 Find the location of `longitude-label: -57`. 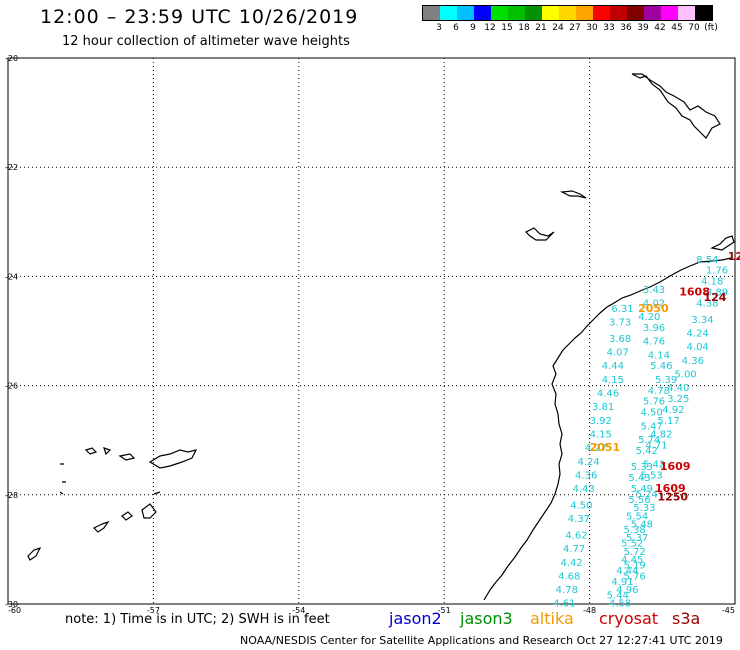

longitude-label: -57 is located at coordinates (153, 610).